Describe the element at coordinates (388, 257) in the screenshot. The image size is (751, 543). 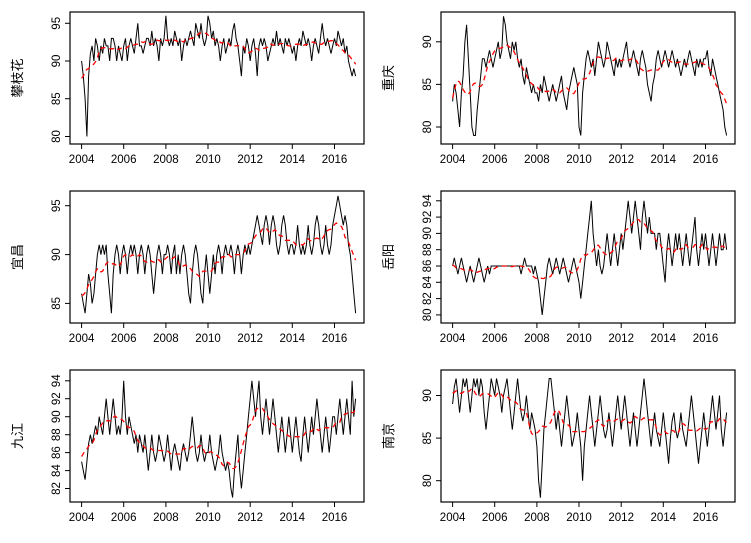
I see `y-axis-title: 岳阳` at that location.